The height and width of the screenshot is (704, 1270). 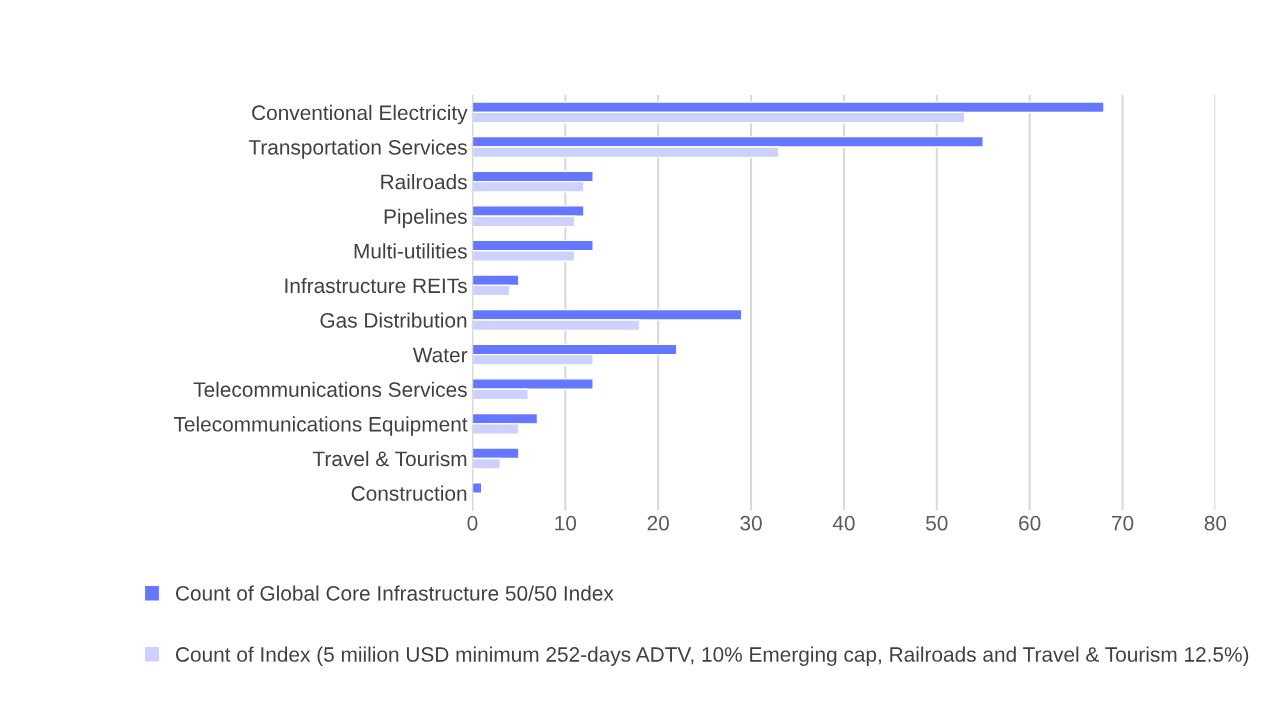 I want to click on x-tick-label: 60, so click(x=1030, y=523).